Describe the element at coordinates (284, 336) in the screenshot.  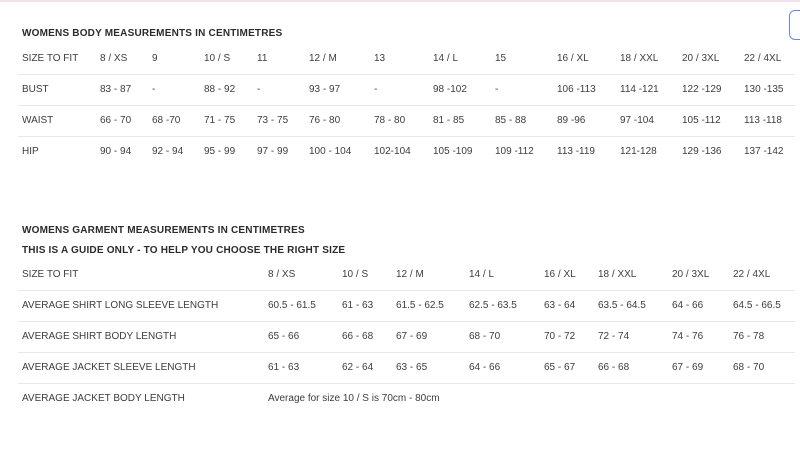
I see `table-cell: 65 - 66` at that location.